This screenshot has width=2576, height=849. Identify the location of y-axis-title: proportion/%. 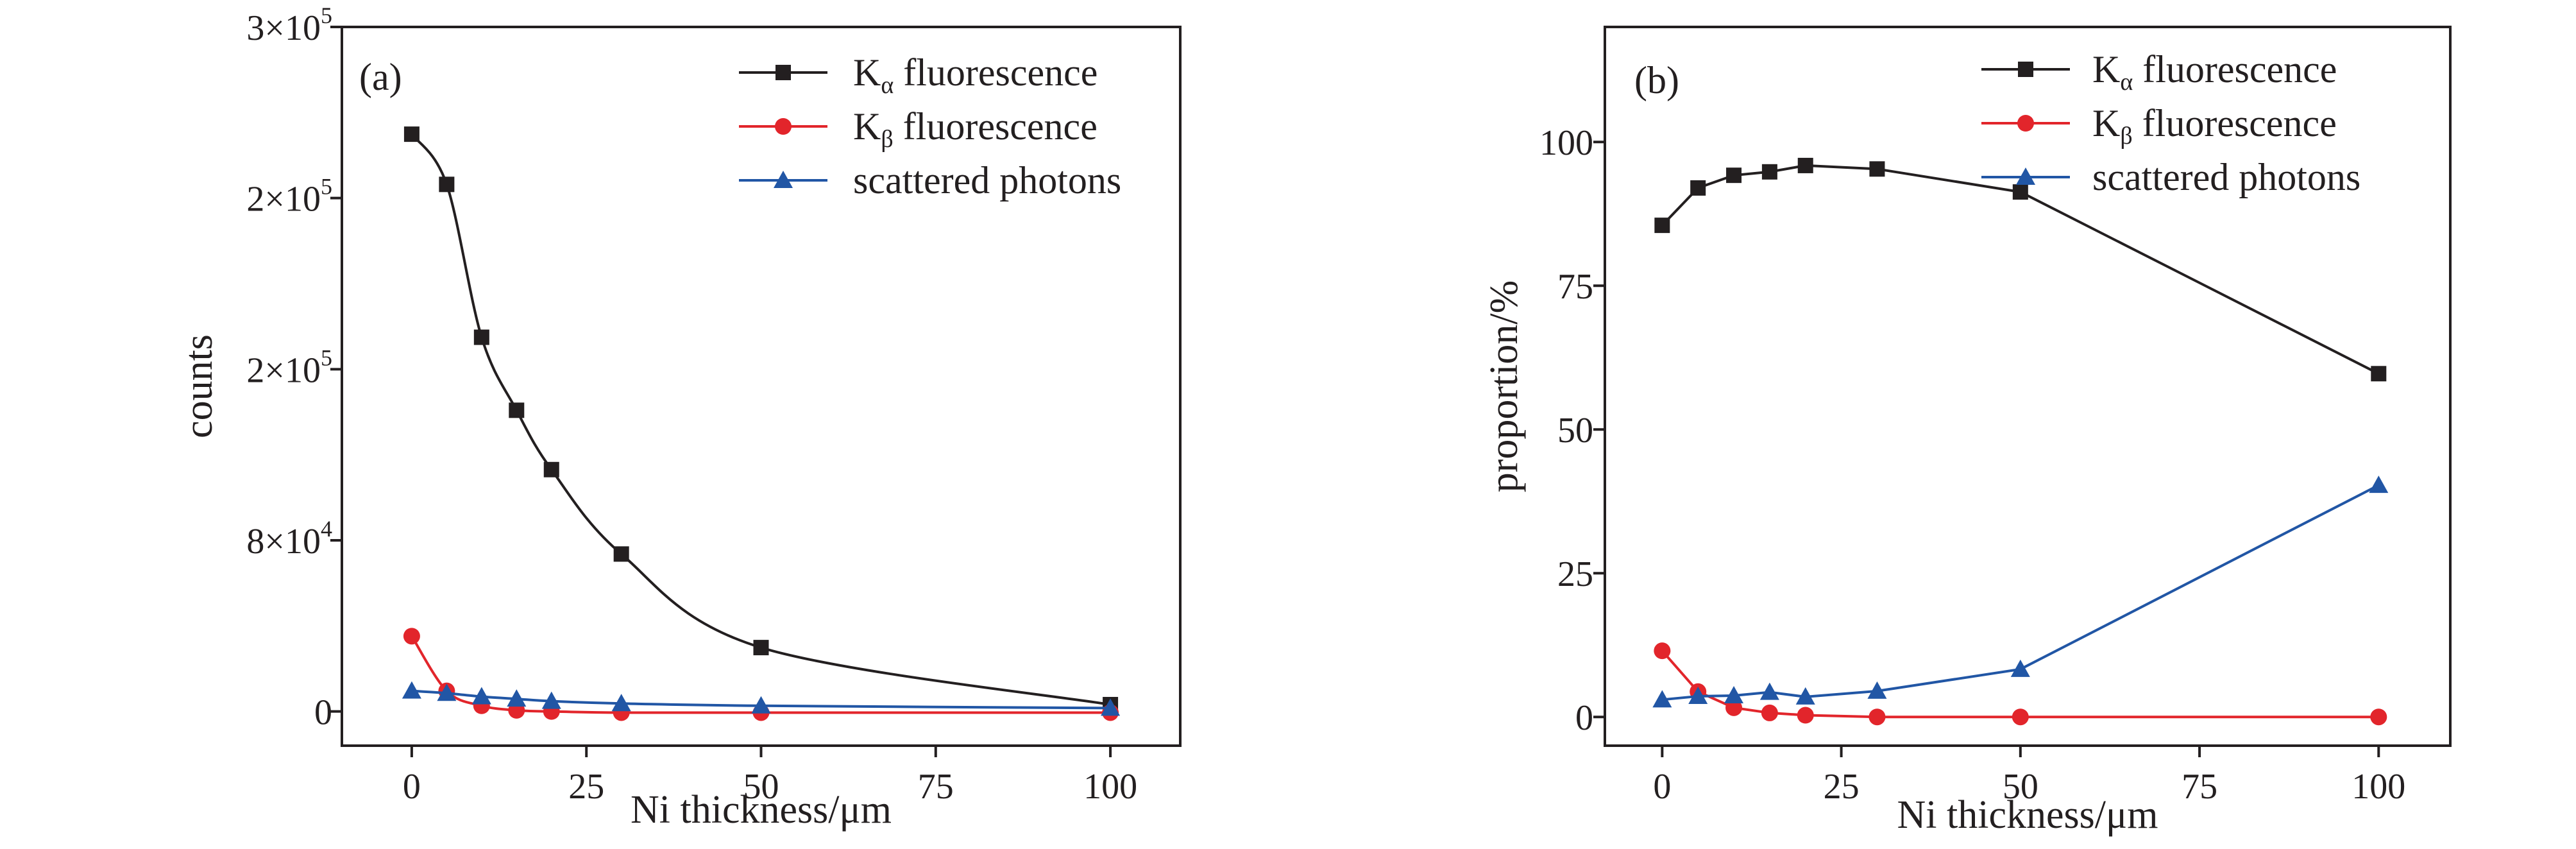
(1504, 386).